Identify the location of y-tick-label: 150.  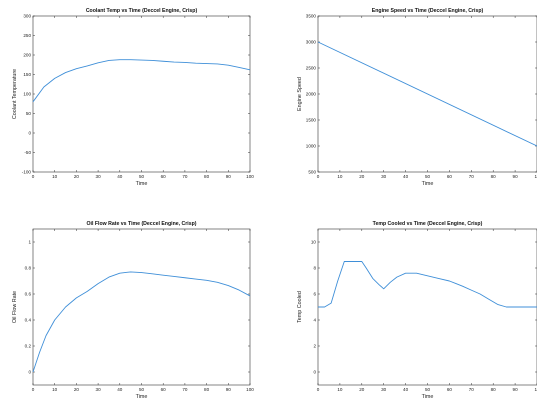
(27, 74).